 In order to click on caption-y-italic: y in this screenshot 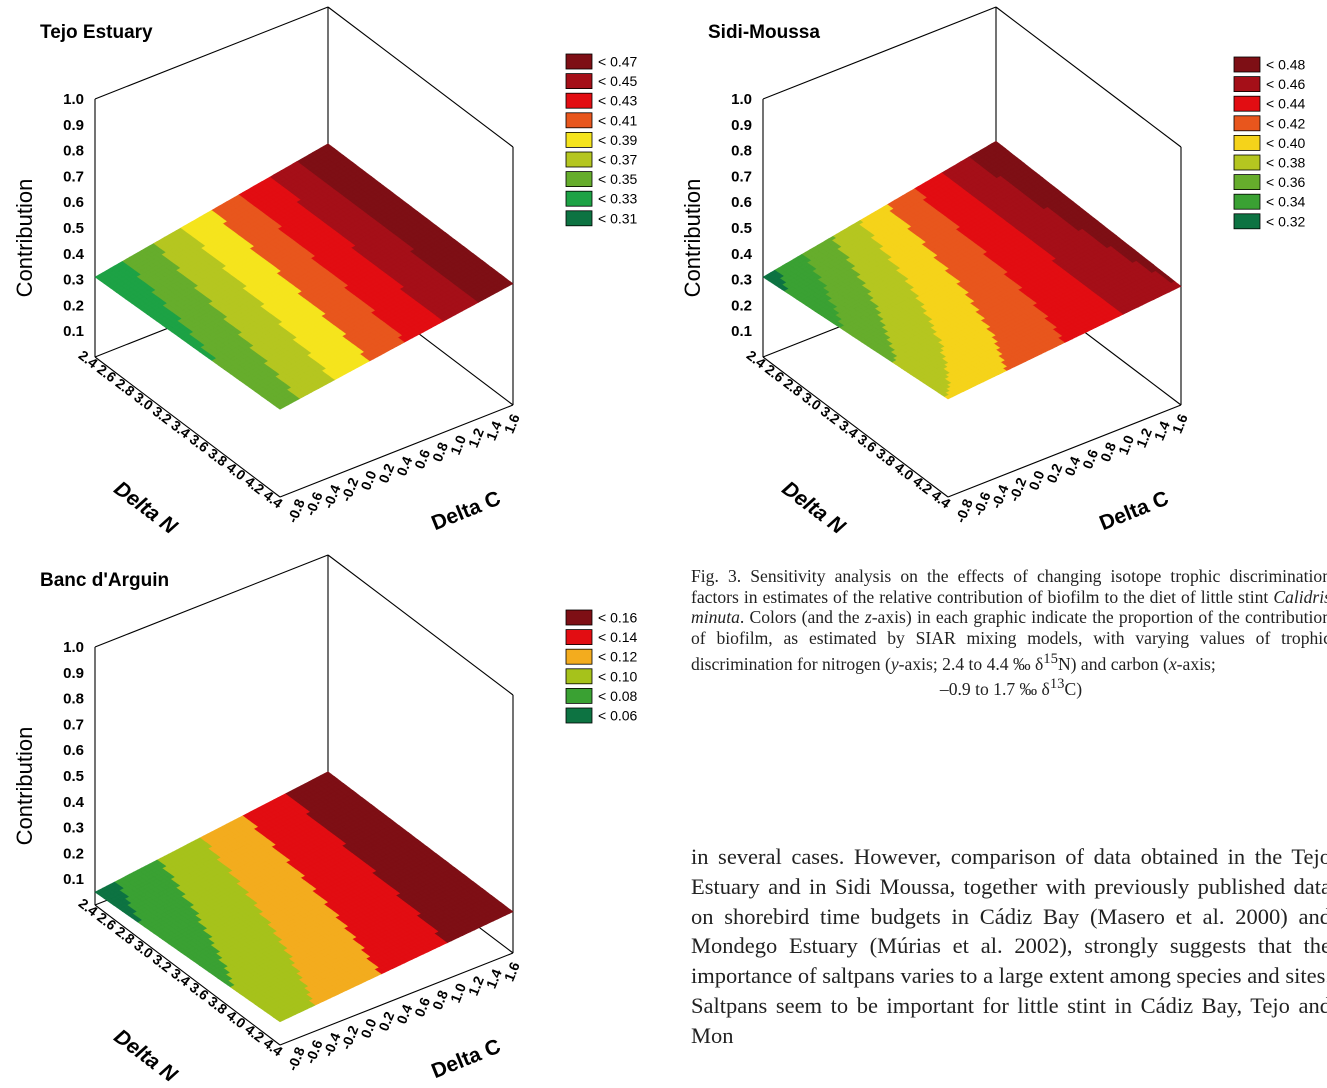, I will do `click(895, 664)`.